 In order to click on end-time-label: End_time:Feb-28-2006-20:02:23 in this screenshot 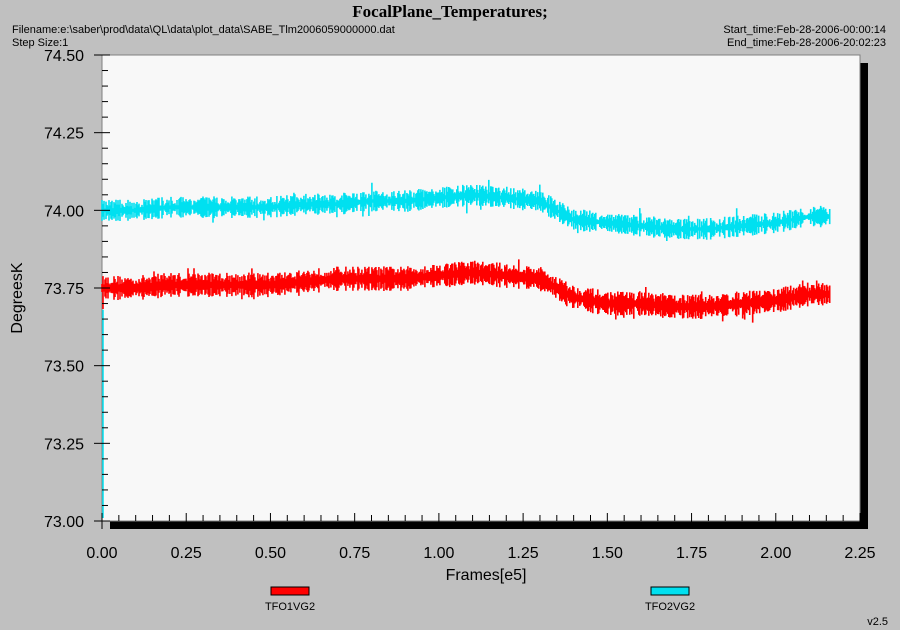, I will do `click(806, 43)`.